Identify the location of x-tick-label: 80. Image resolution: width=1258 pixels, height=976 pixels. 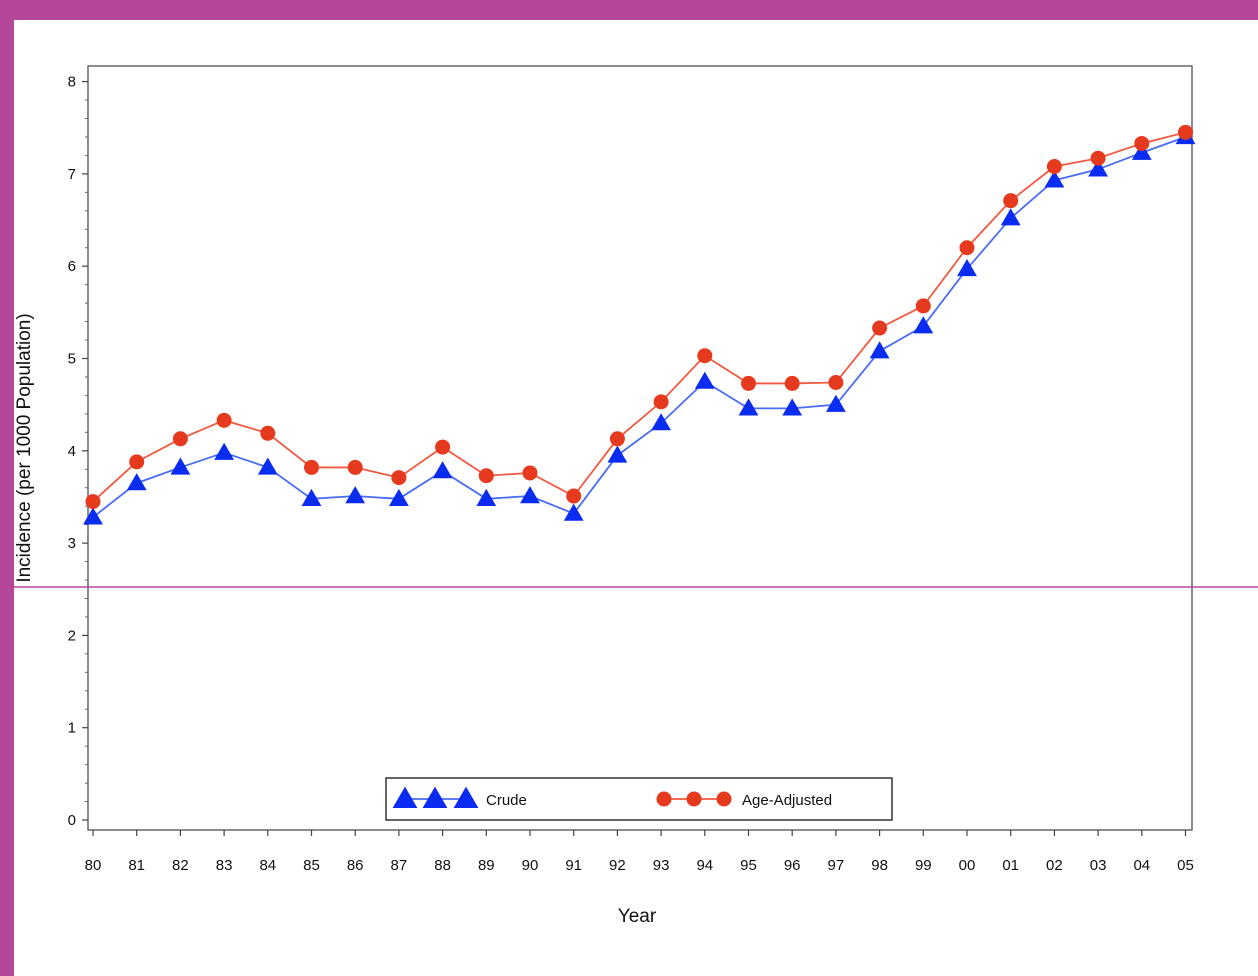
(93, 865).